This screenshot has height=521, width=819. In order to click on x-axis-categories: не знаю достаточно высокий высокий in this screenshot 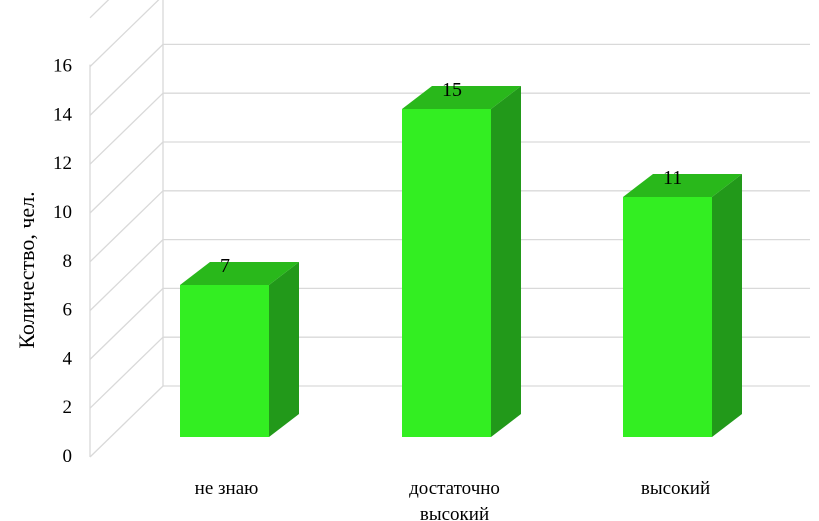, I will do `click(452, 499)`.